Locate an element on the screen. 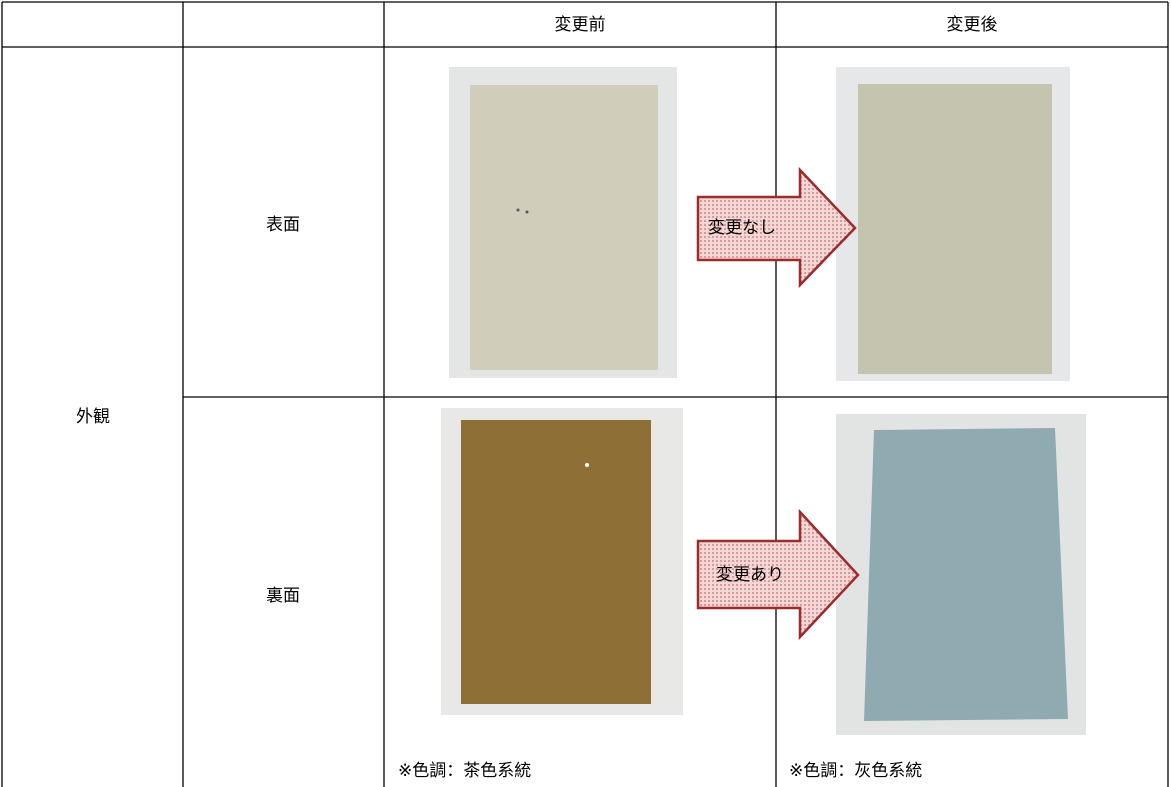  row-label: 裏面 is located at coordinates (283, 595).